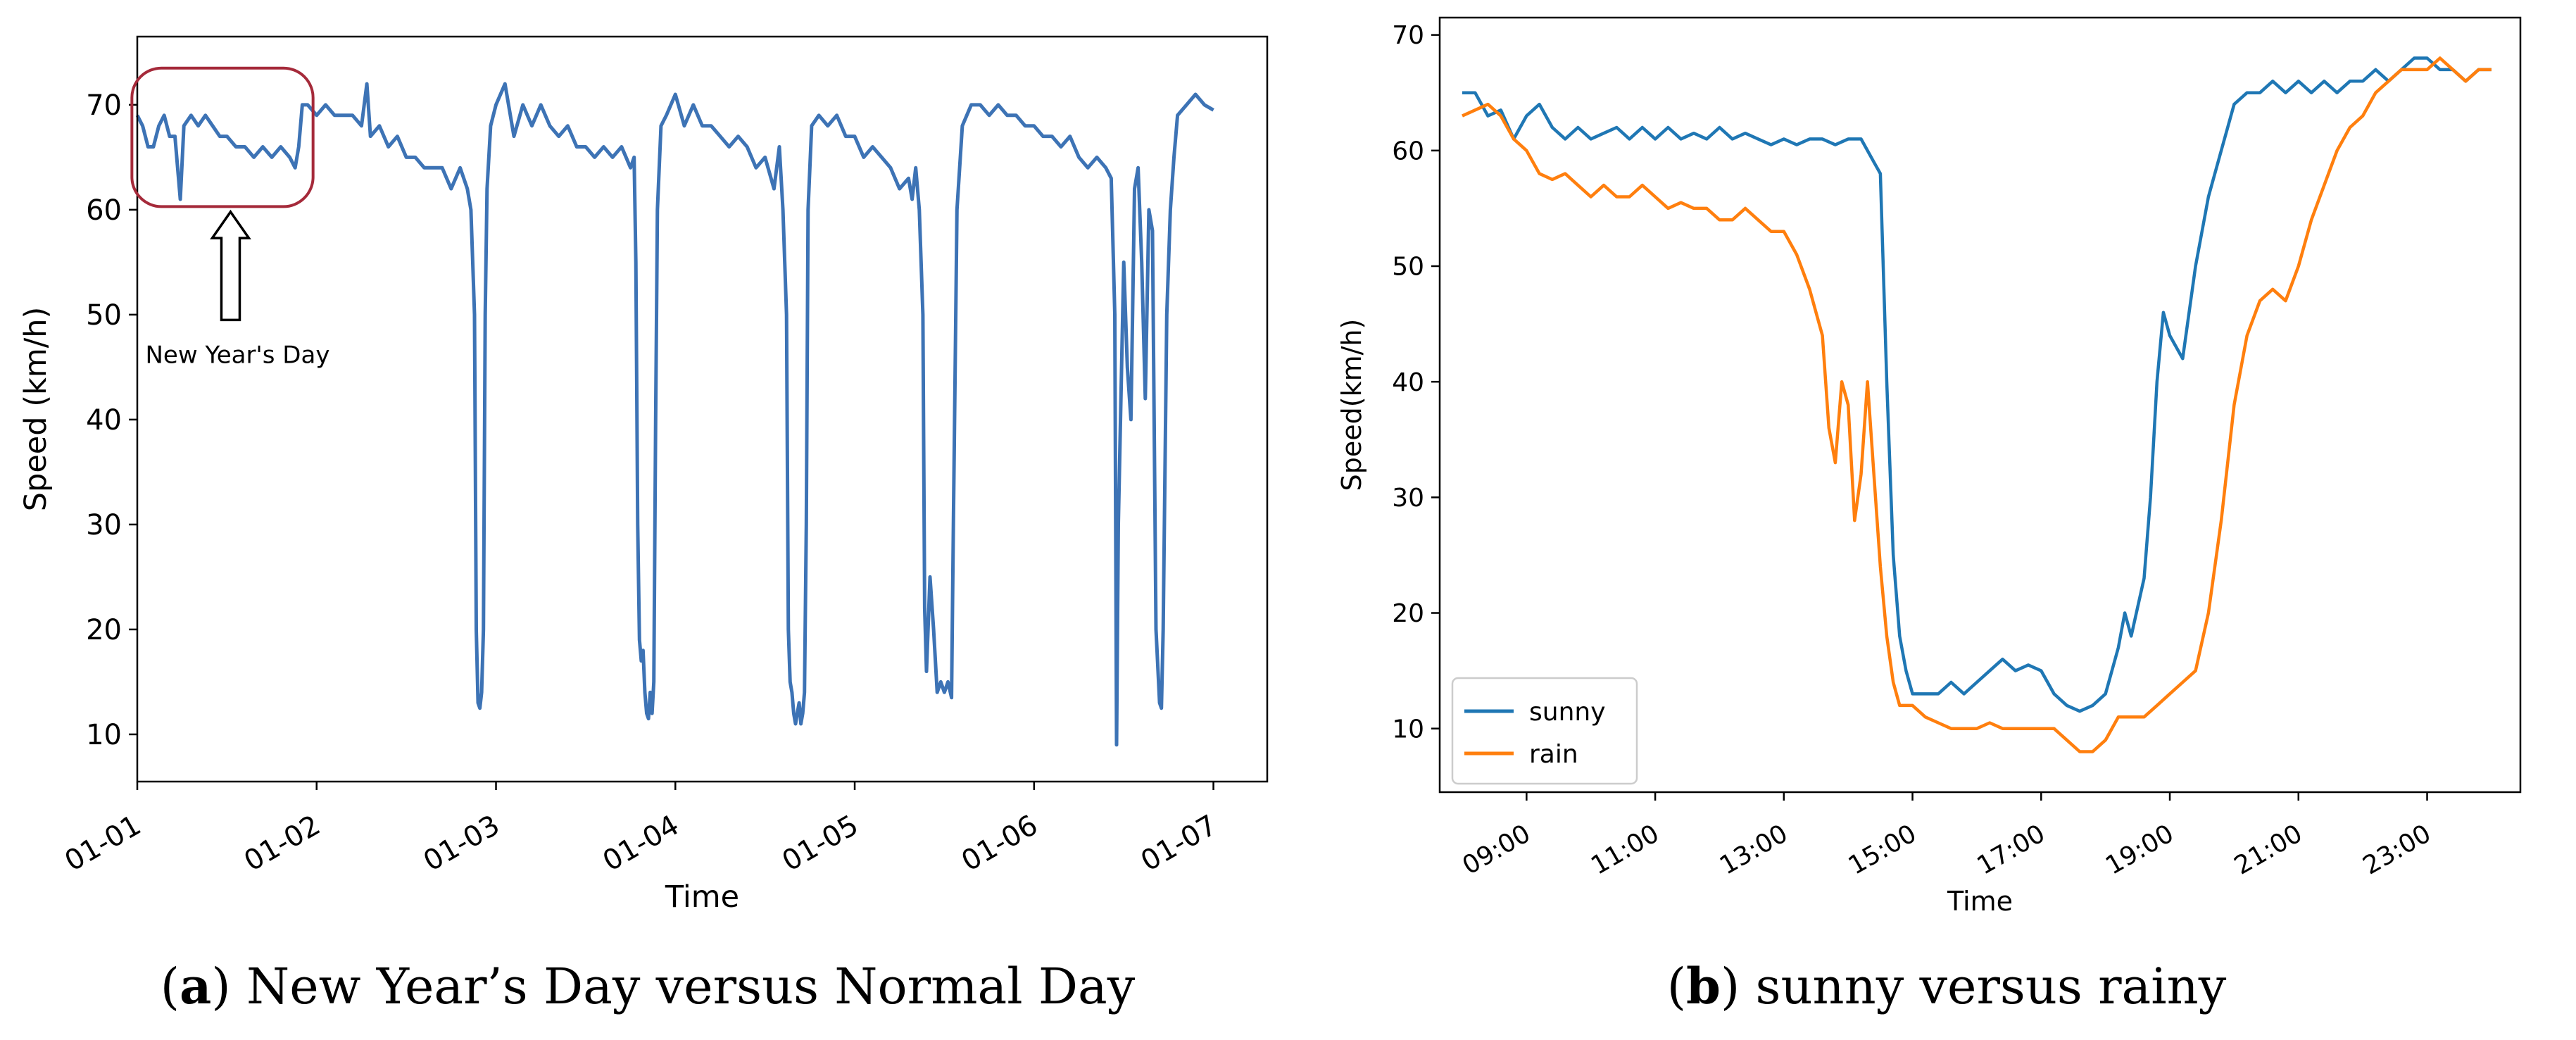  I want to click on svg-text:(a) New Year’s Day versus Norm: (a) New Year’s Day versus Normal Day, so click(649, 986).